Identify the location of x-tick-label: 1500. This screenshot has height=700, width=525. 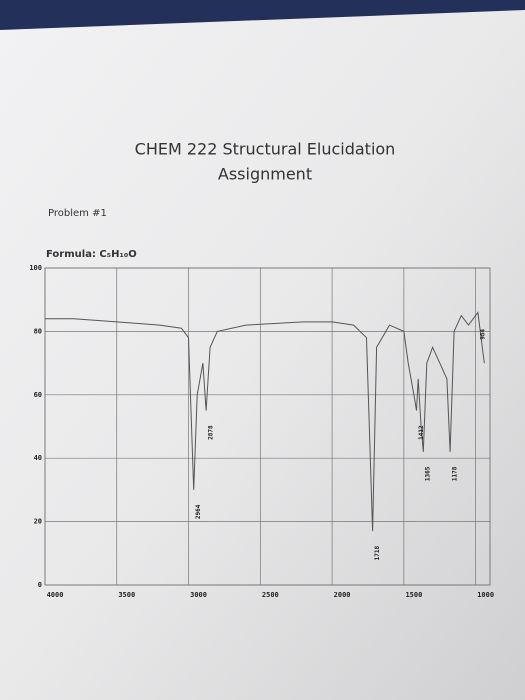
(413, 595).